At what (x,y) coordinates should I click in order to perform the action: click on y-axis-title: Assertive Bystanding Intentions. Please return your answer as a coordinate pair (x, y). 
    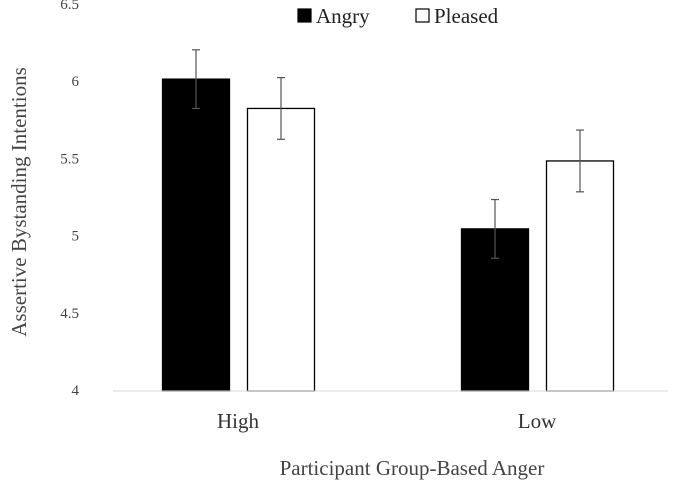
    Looking at the image, I should click on (19, 201).